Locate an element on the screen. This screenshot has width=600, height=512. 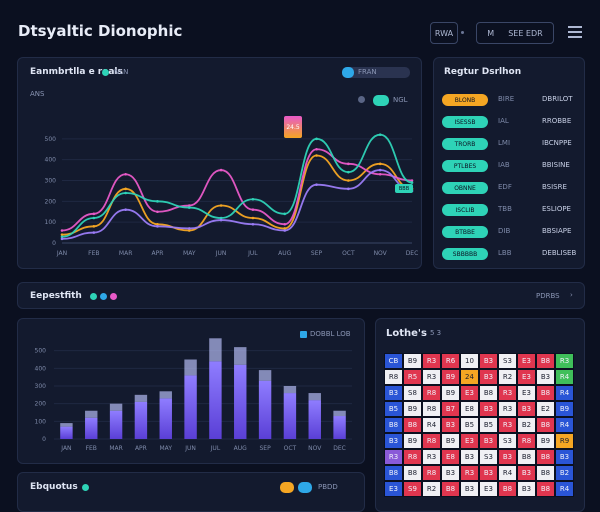
list-item: OBNNE EDF BSISRE is located at coordinates (511, 188).